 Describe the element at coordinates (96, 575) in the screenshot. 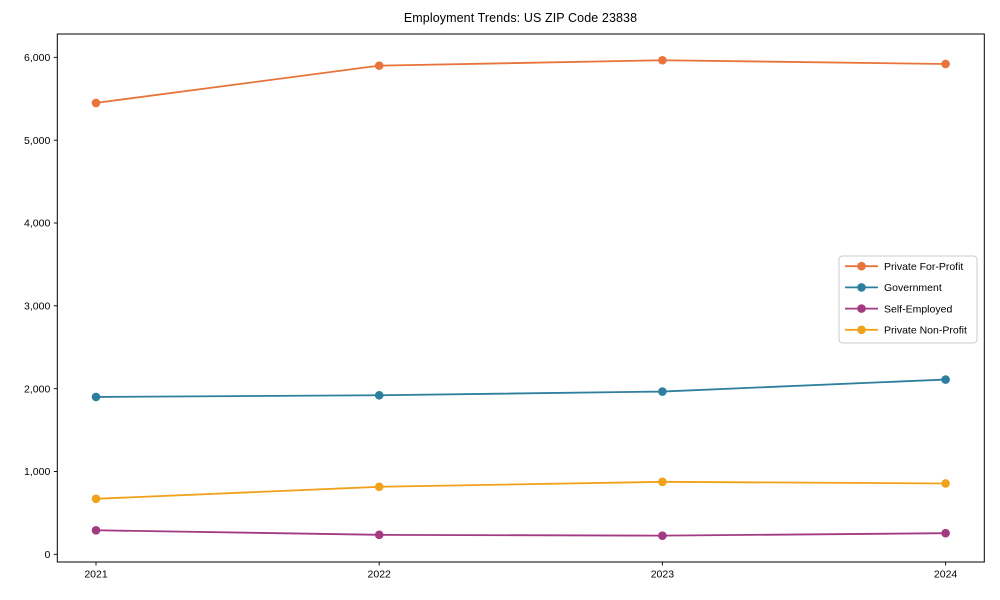

I see `x-axis-tick-label: 2021` at that location.